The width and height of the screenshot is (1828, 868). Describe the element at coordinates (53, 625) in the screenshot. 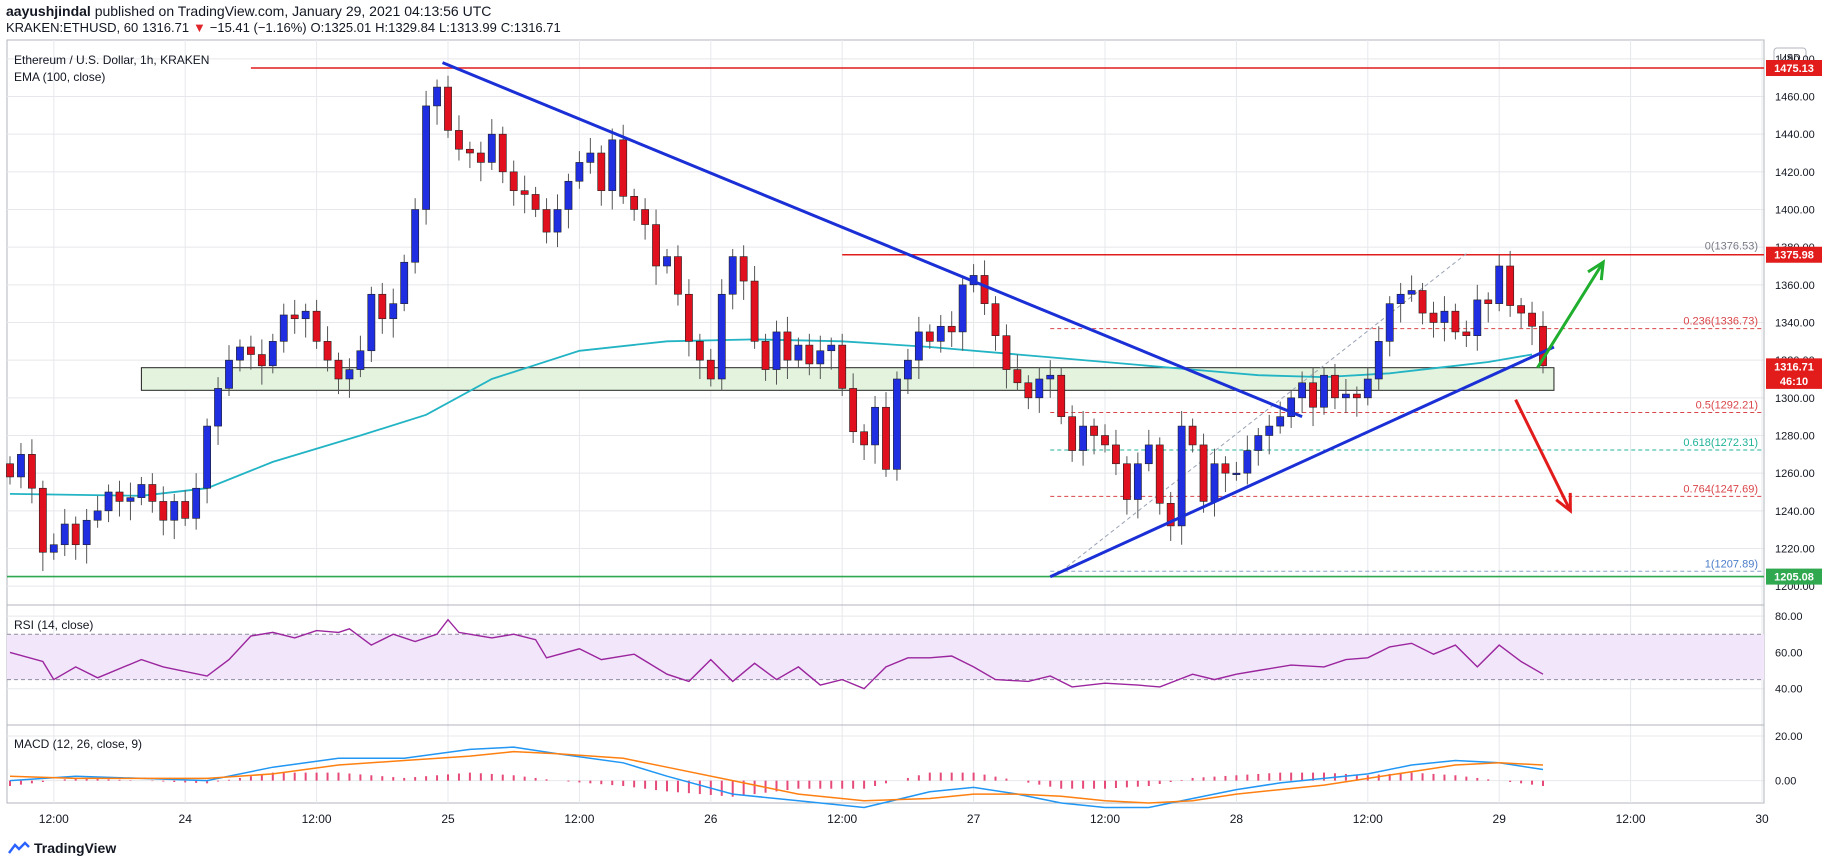

I see `rsi-label: RSI (14, close)` at that location.